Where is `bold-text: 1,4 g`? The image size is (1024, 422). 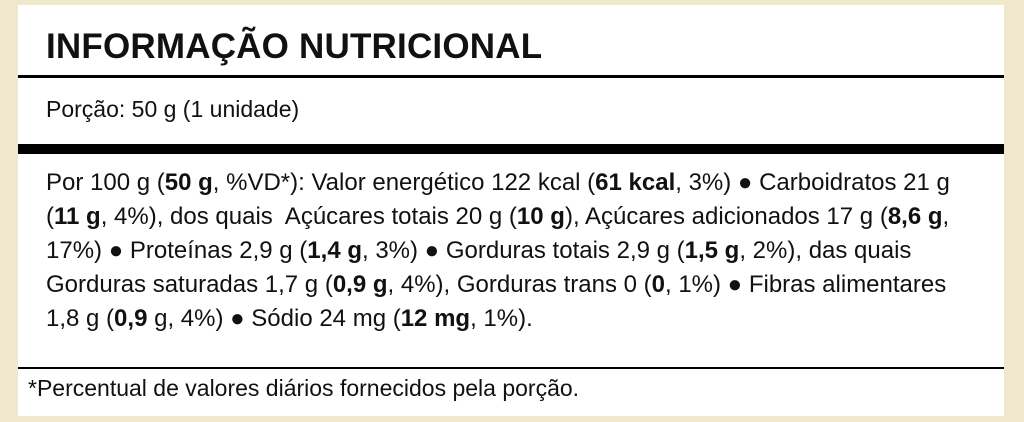 bold-text: 1,4 g is located at coordinates (334, 250).